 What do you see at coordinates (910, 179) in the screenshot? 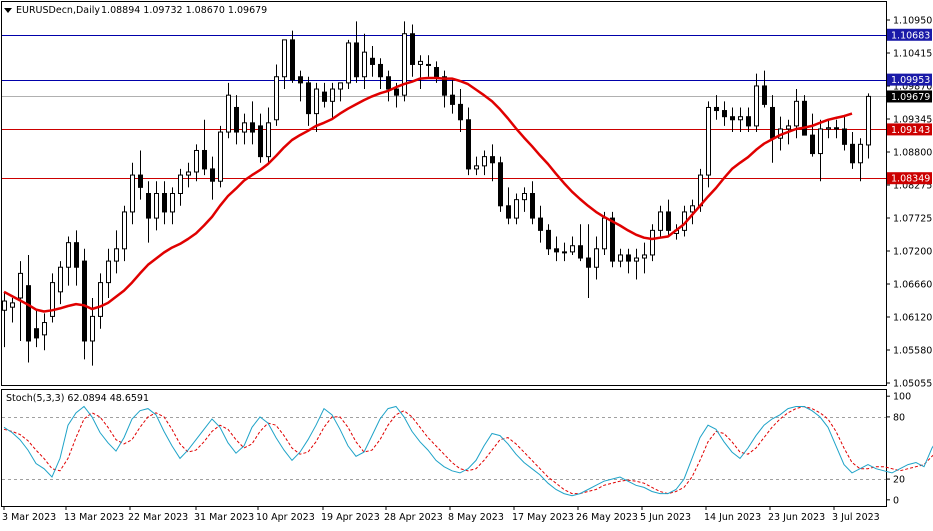
I see `level-label-text: 1.08349` at bounding box center [910, 179].